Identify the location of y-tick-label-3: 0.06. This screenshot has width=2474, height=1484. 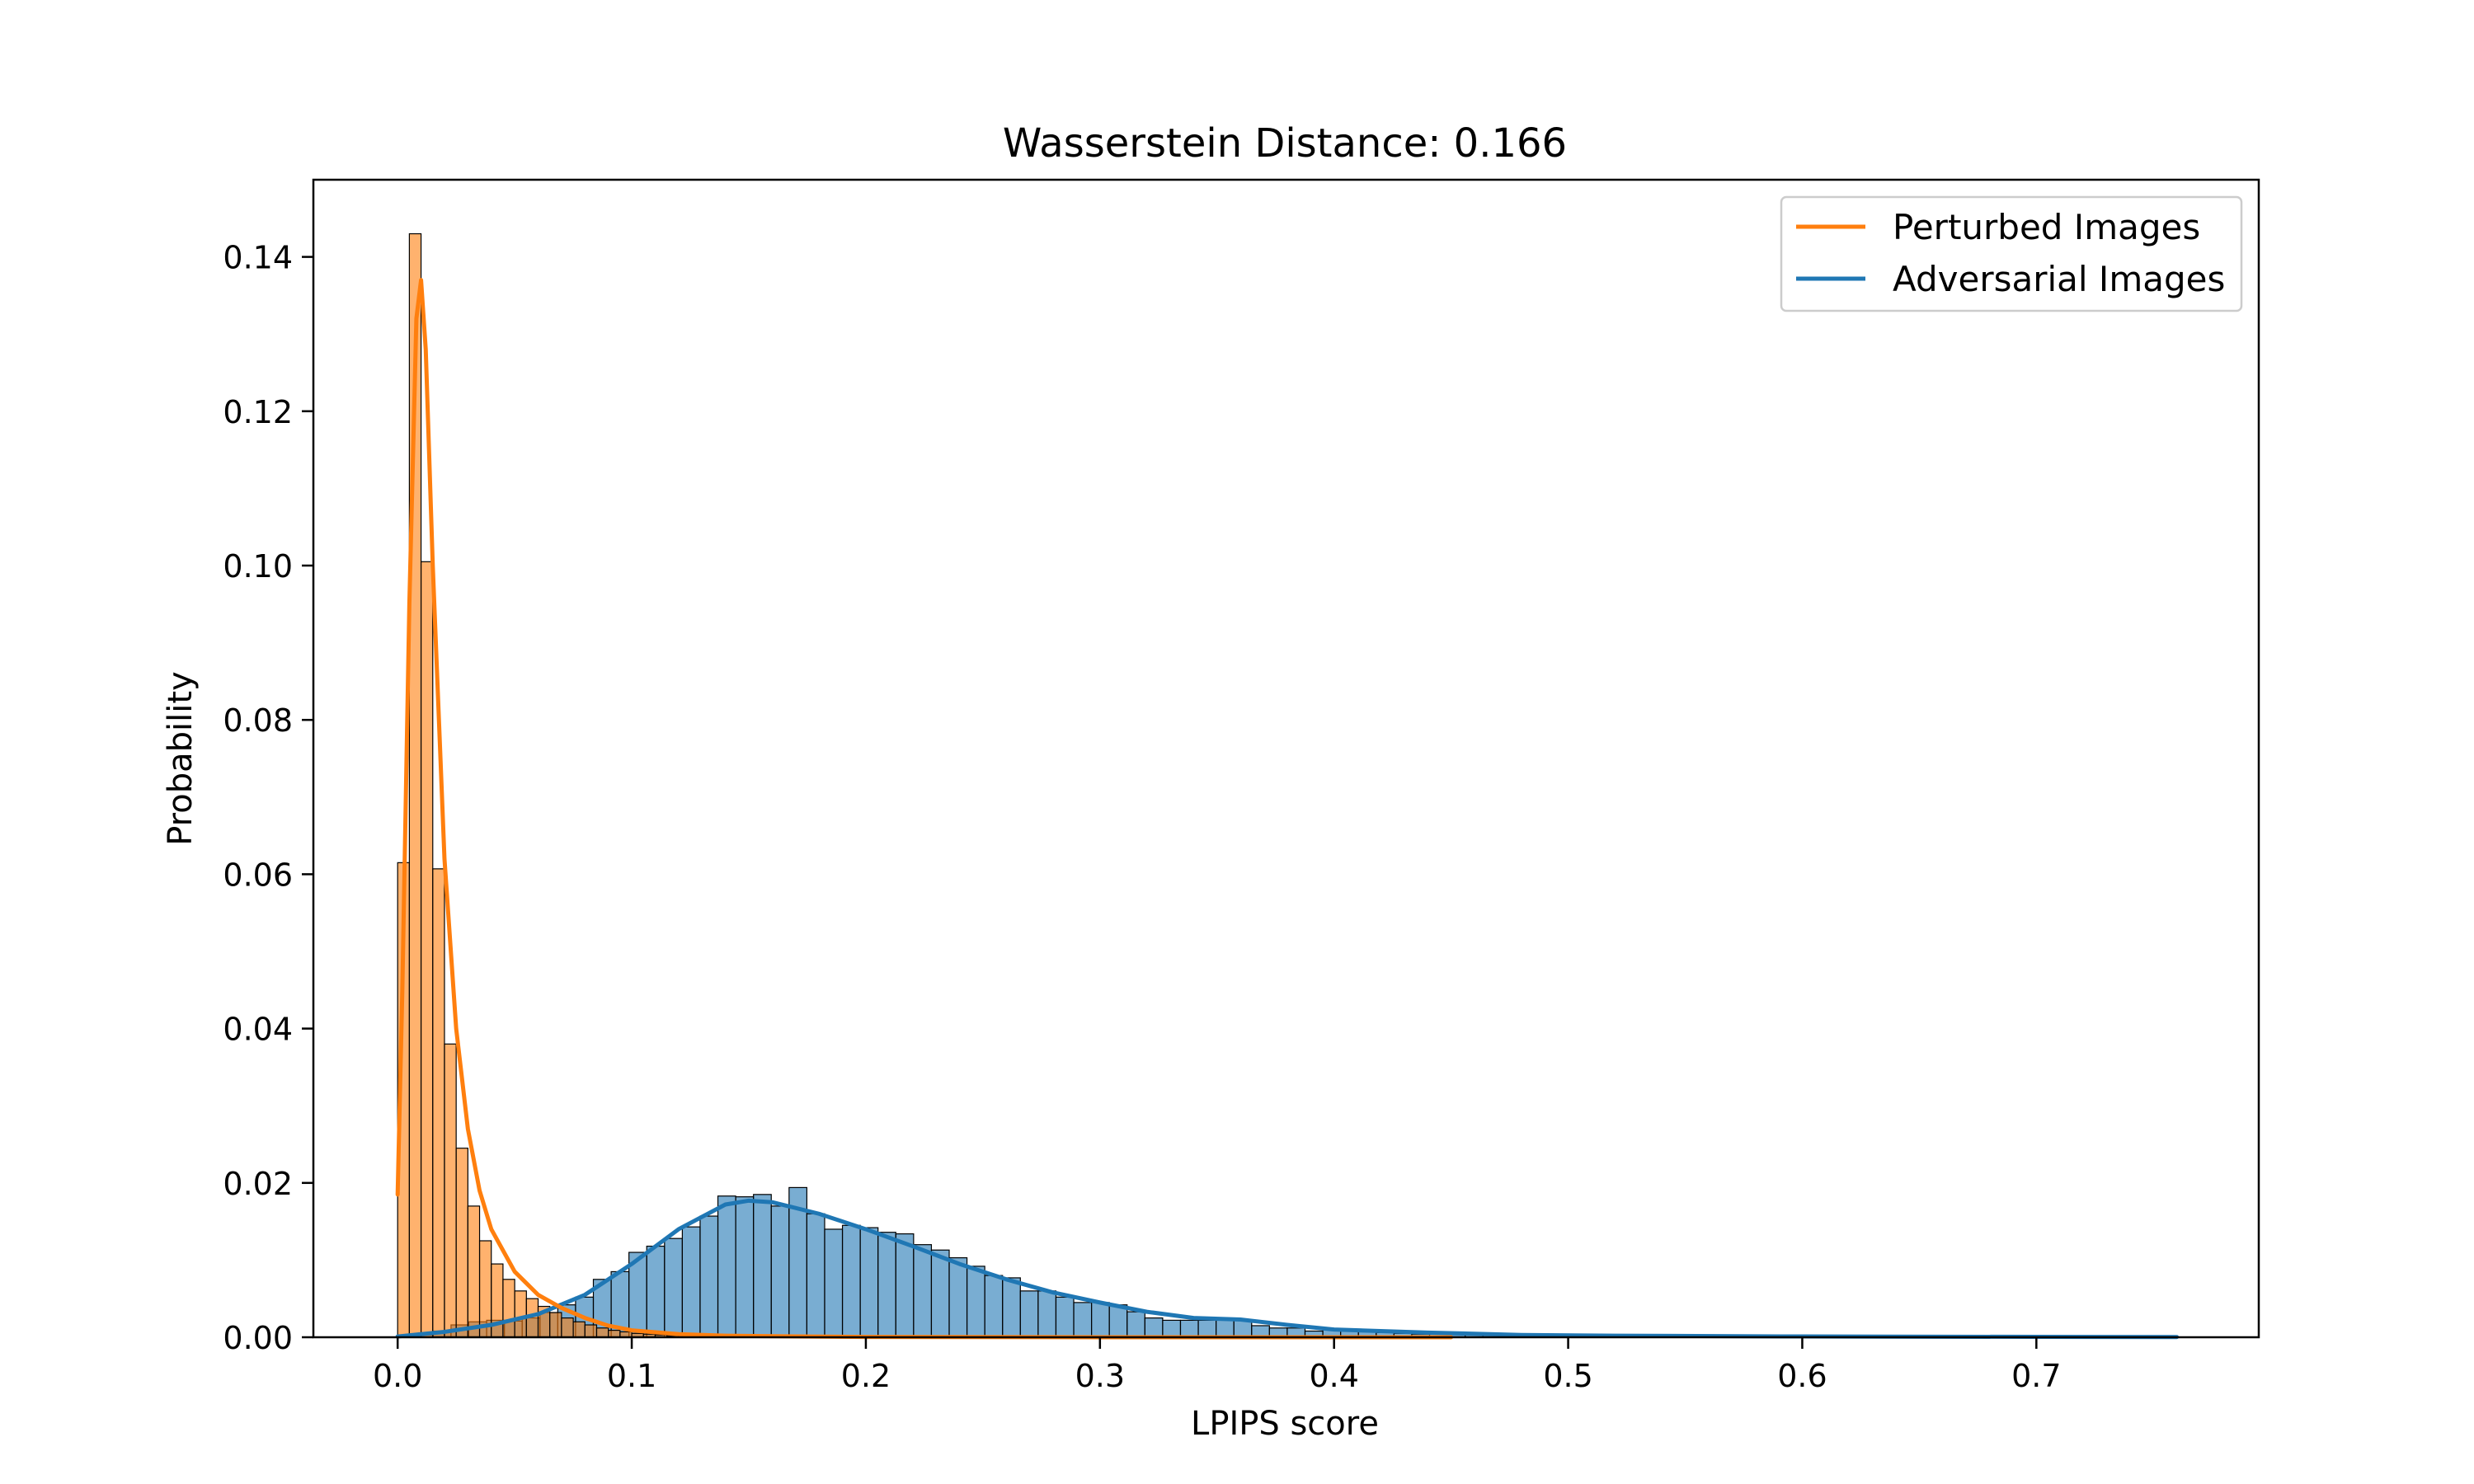
(258, 875).